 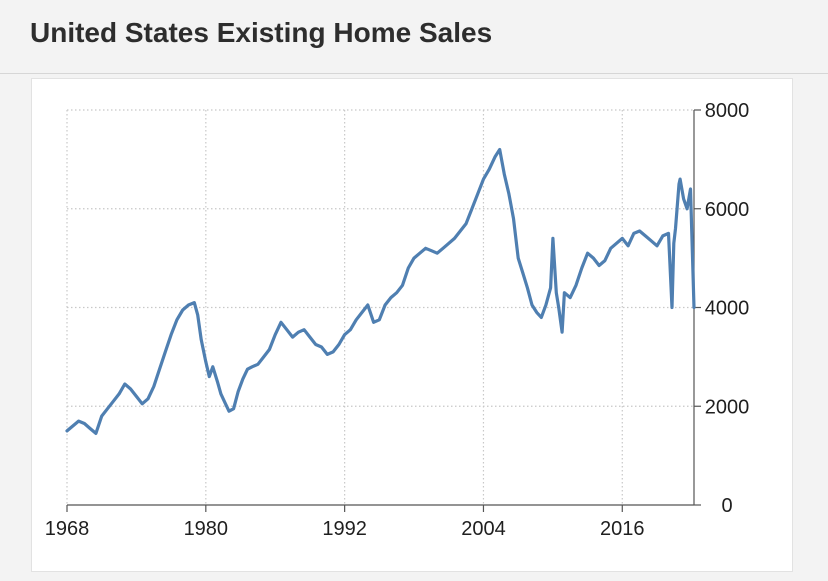 I want to click on x-axis-labels: 1968 1980 1992 2004 2016, so click(x=345, y=529).